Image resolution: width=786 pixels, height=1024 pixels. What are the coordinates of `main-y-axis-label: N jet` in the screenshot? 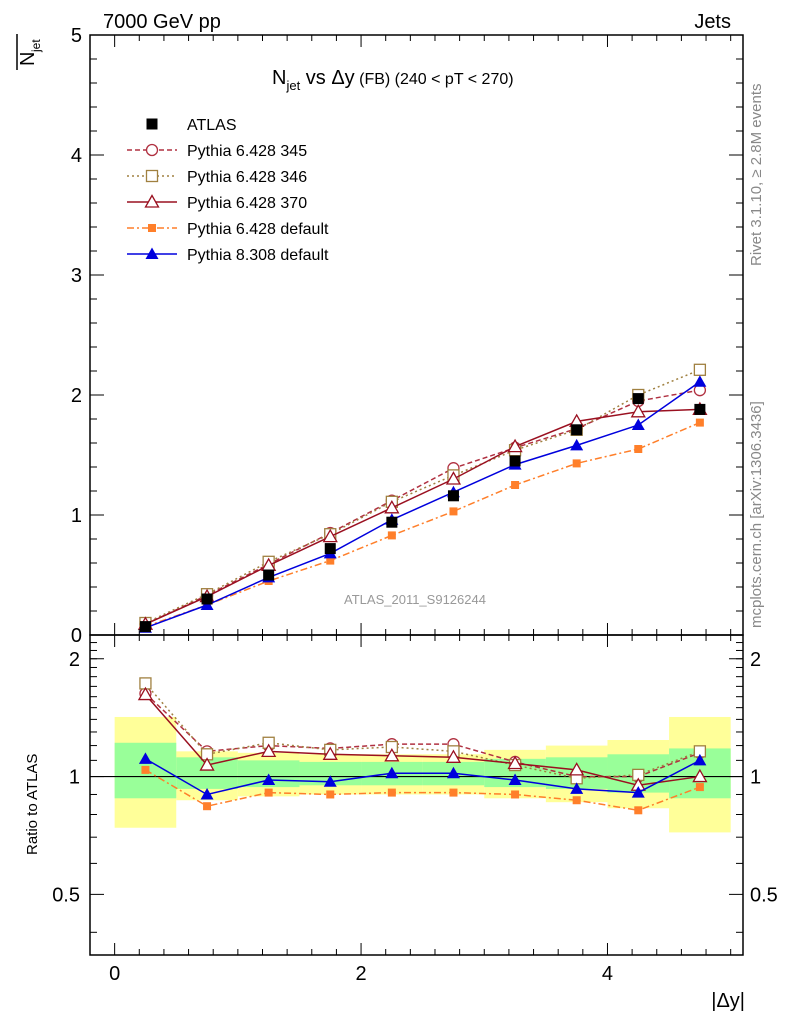 It's located at (29, 52).